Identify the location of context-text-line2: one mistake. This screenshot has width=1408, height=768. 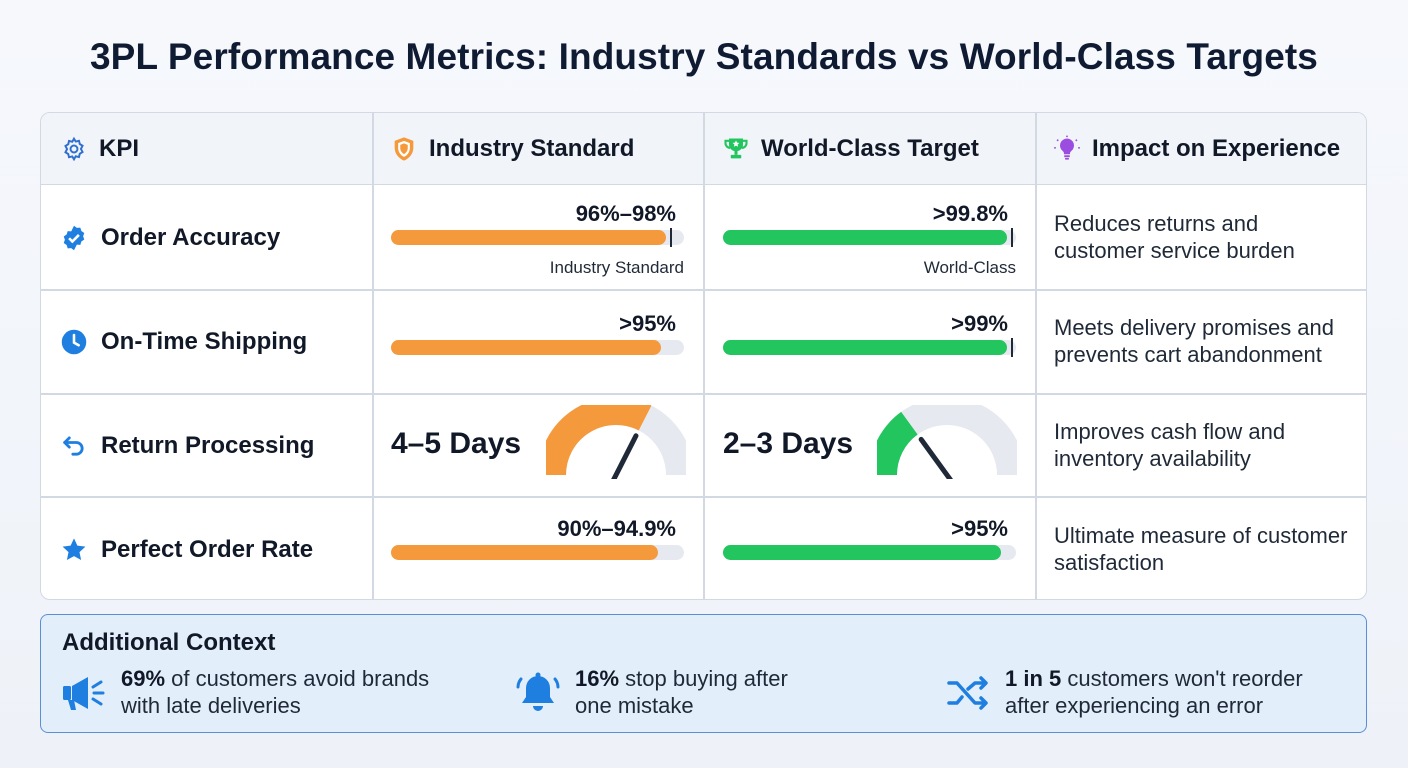
(634, 705).